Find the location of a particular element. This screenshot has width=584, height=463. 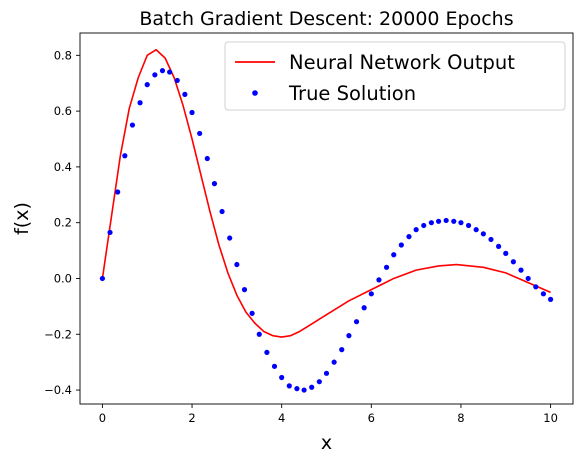

y-tick-label: −0.4 is located at coordinates (58, 390).